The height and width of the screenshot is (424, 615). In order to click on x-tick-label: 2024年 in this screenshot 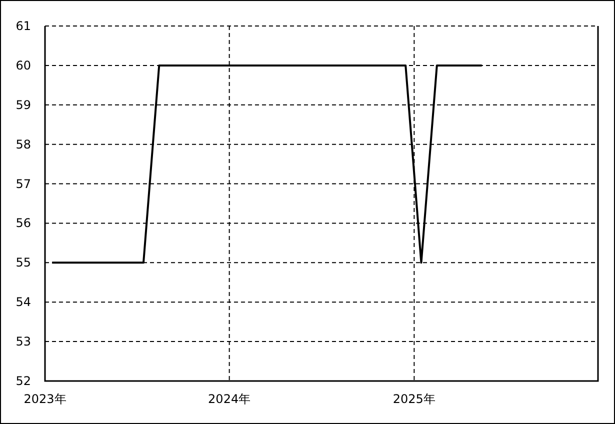, I will do `click(229, 399)`.